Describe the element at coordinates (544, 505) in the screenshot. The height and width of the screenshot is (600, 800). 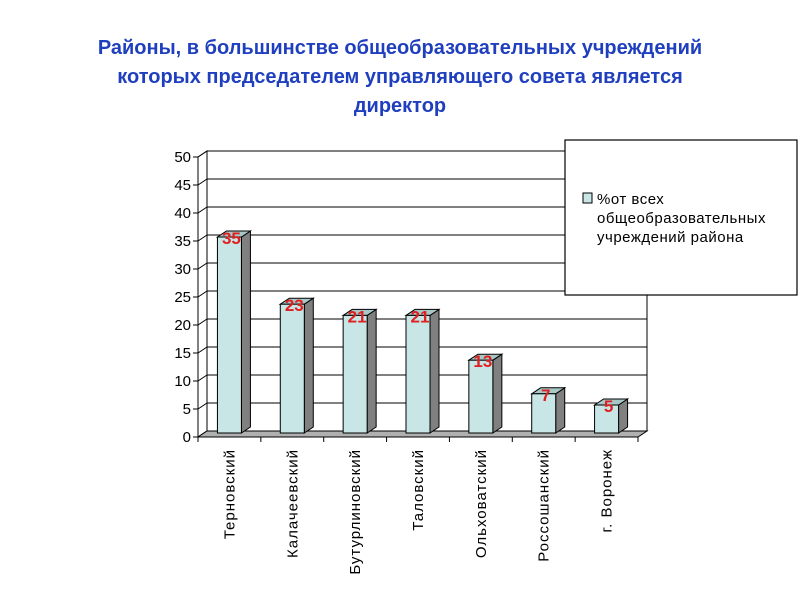
I see `category-label: Россошанский` at that location.